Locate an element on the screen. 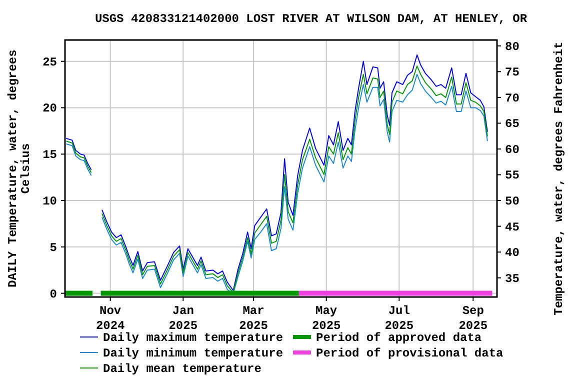 Image resolution: width=576 pixels, height=384 pixels. y-tick-label: 10 is located at coordinates (49, 201).